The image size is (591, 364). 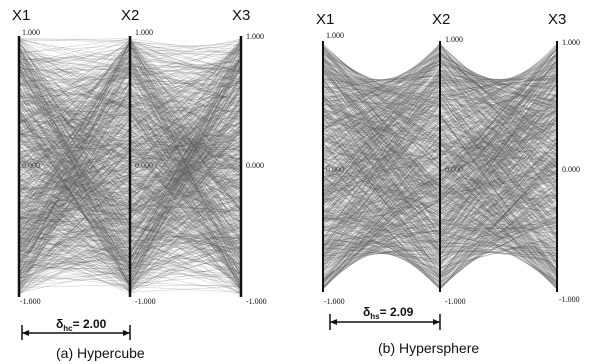 I want to click on tick-max-x2-hypercube: 1.000, so click(x=144, y=32).